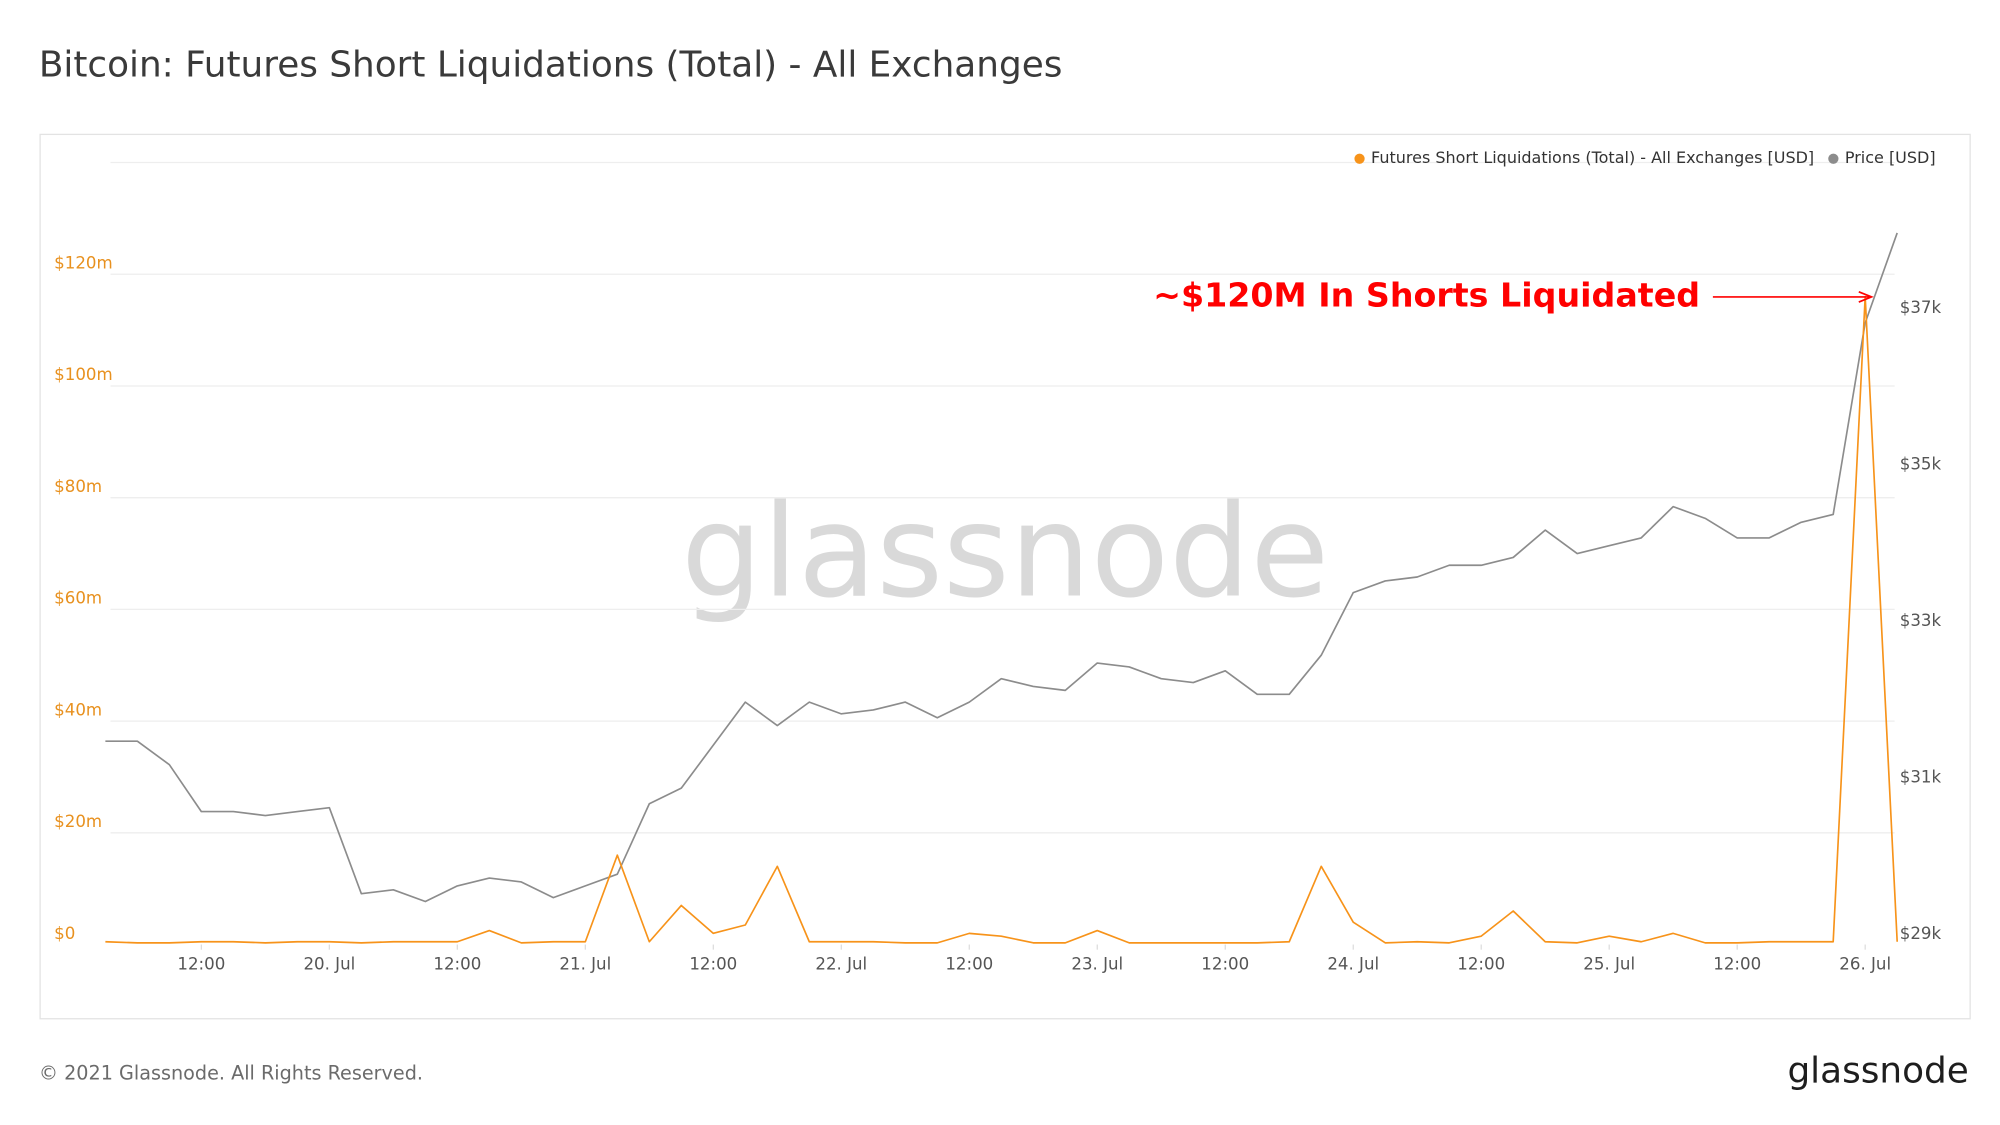 This screenshot has height=1125, width=2000. I want to click on y-tick-label: $80m, so click(78, 486).